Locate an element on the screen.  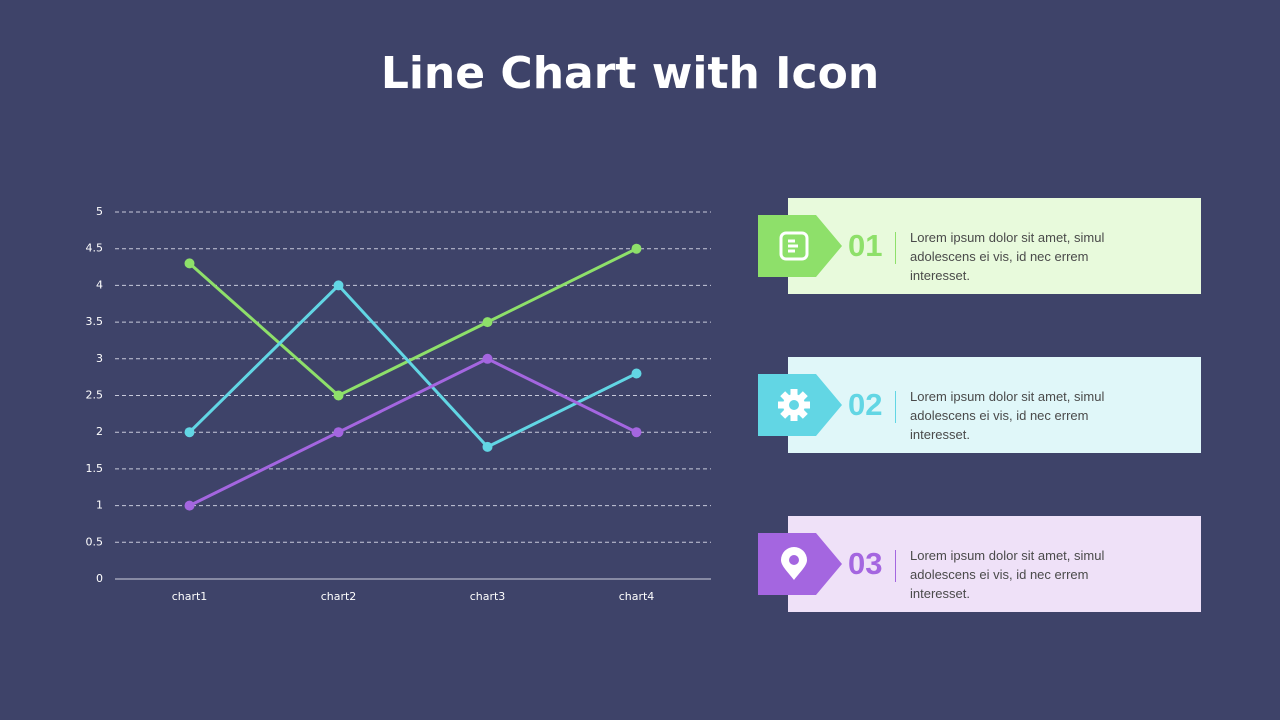
y-tick-label: 0 is located at coordinates (99, 578).